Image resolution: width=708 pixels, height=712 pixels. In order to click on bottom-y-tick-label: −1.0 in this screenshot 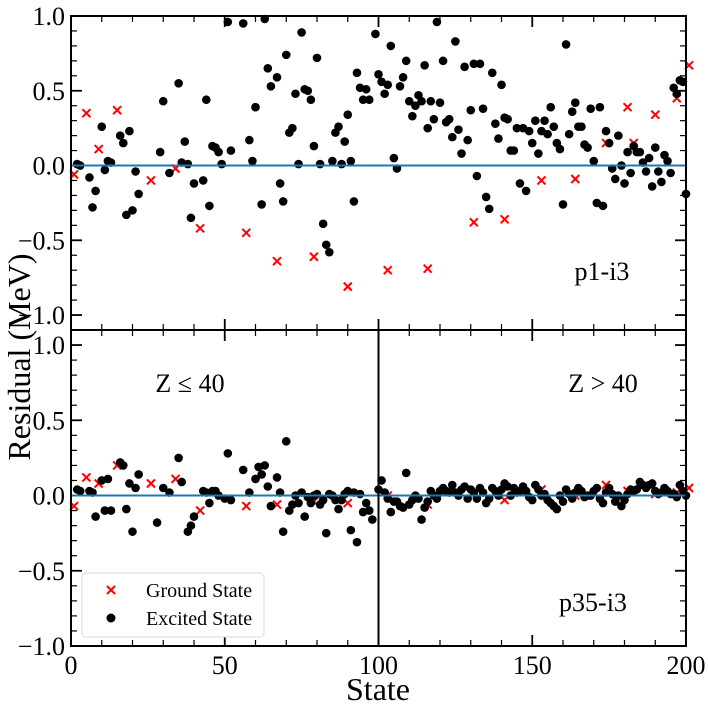, I will do `click(41, 646)`.